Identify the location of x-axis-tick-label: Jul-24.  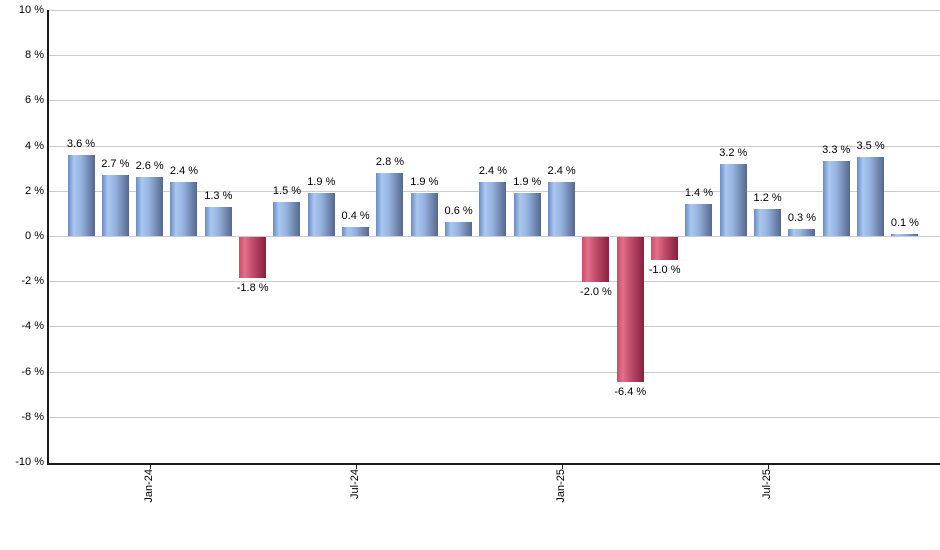
(354, 484).